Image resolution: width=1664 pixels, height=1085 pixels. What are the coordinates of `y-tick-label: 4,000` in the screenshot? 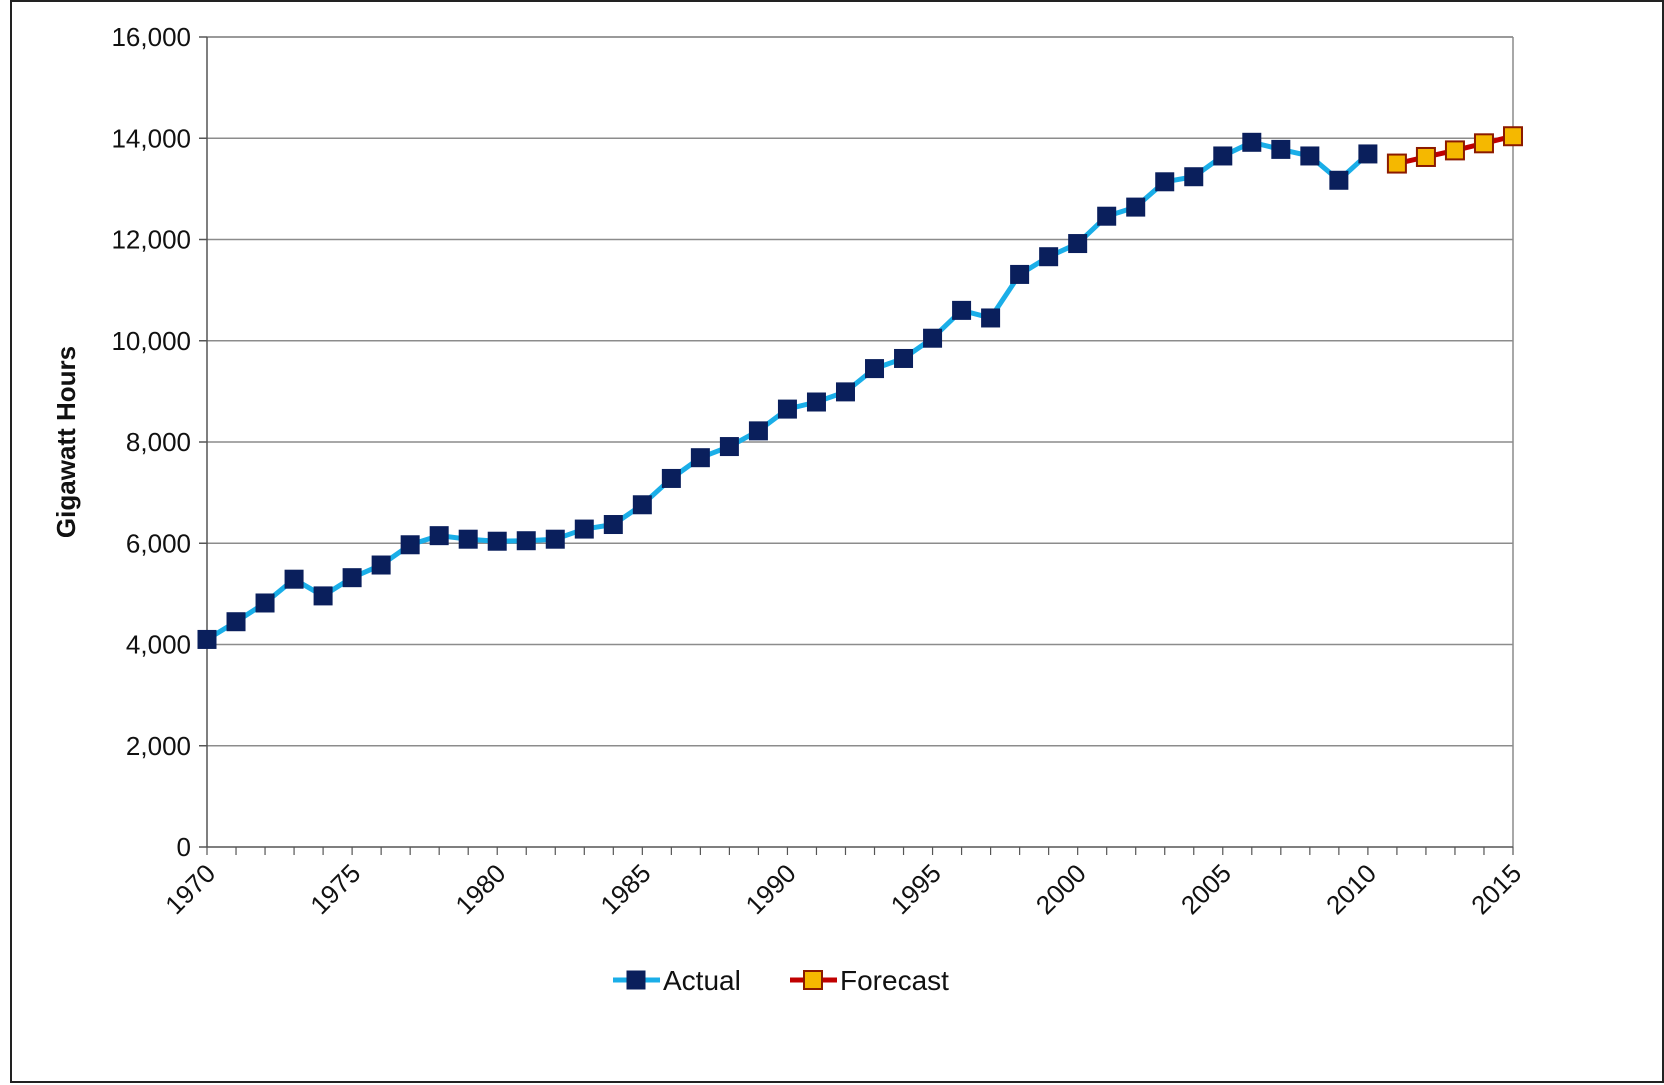 It's located at (158, 645).